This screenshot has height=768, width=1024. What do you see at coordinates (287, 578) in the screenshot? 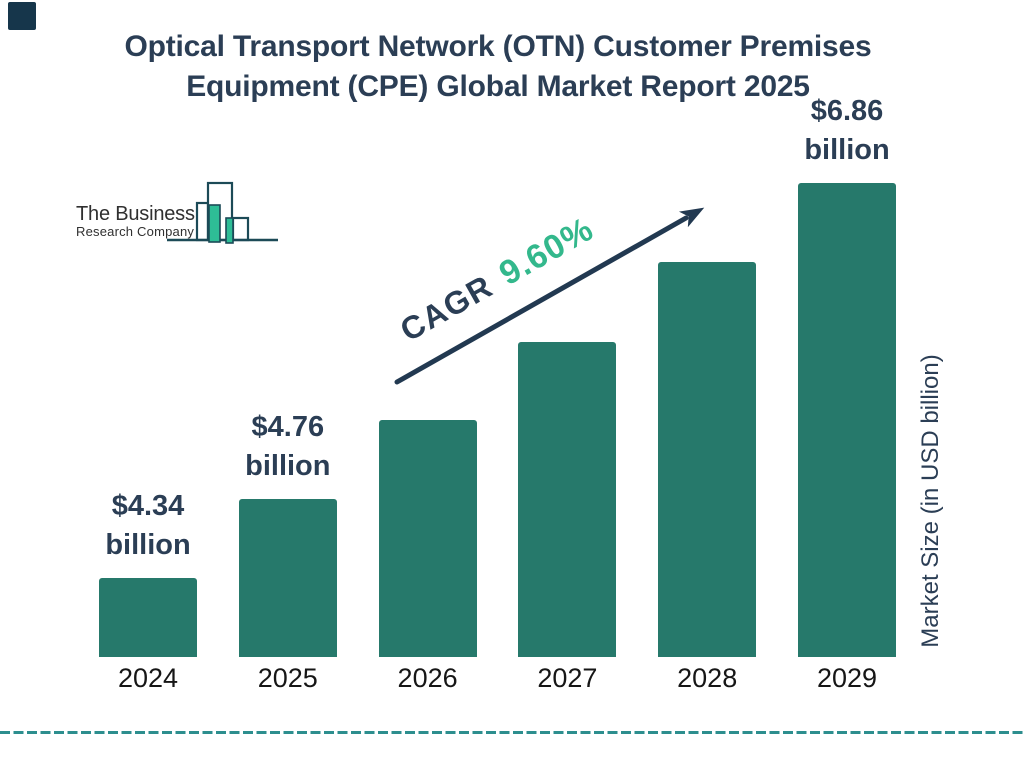
I see `bar-2025` at bounding box center [287, 578].